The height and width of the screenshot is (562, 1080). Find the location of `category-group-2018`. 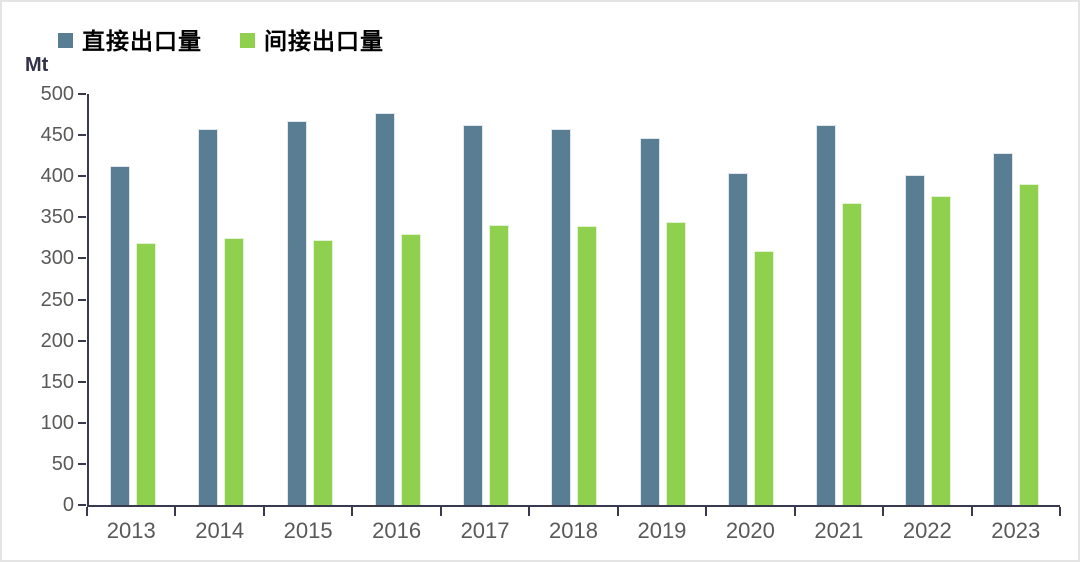

category-group-2018 is located at coordinates (574, 299).